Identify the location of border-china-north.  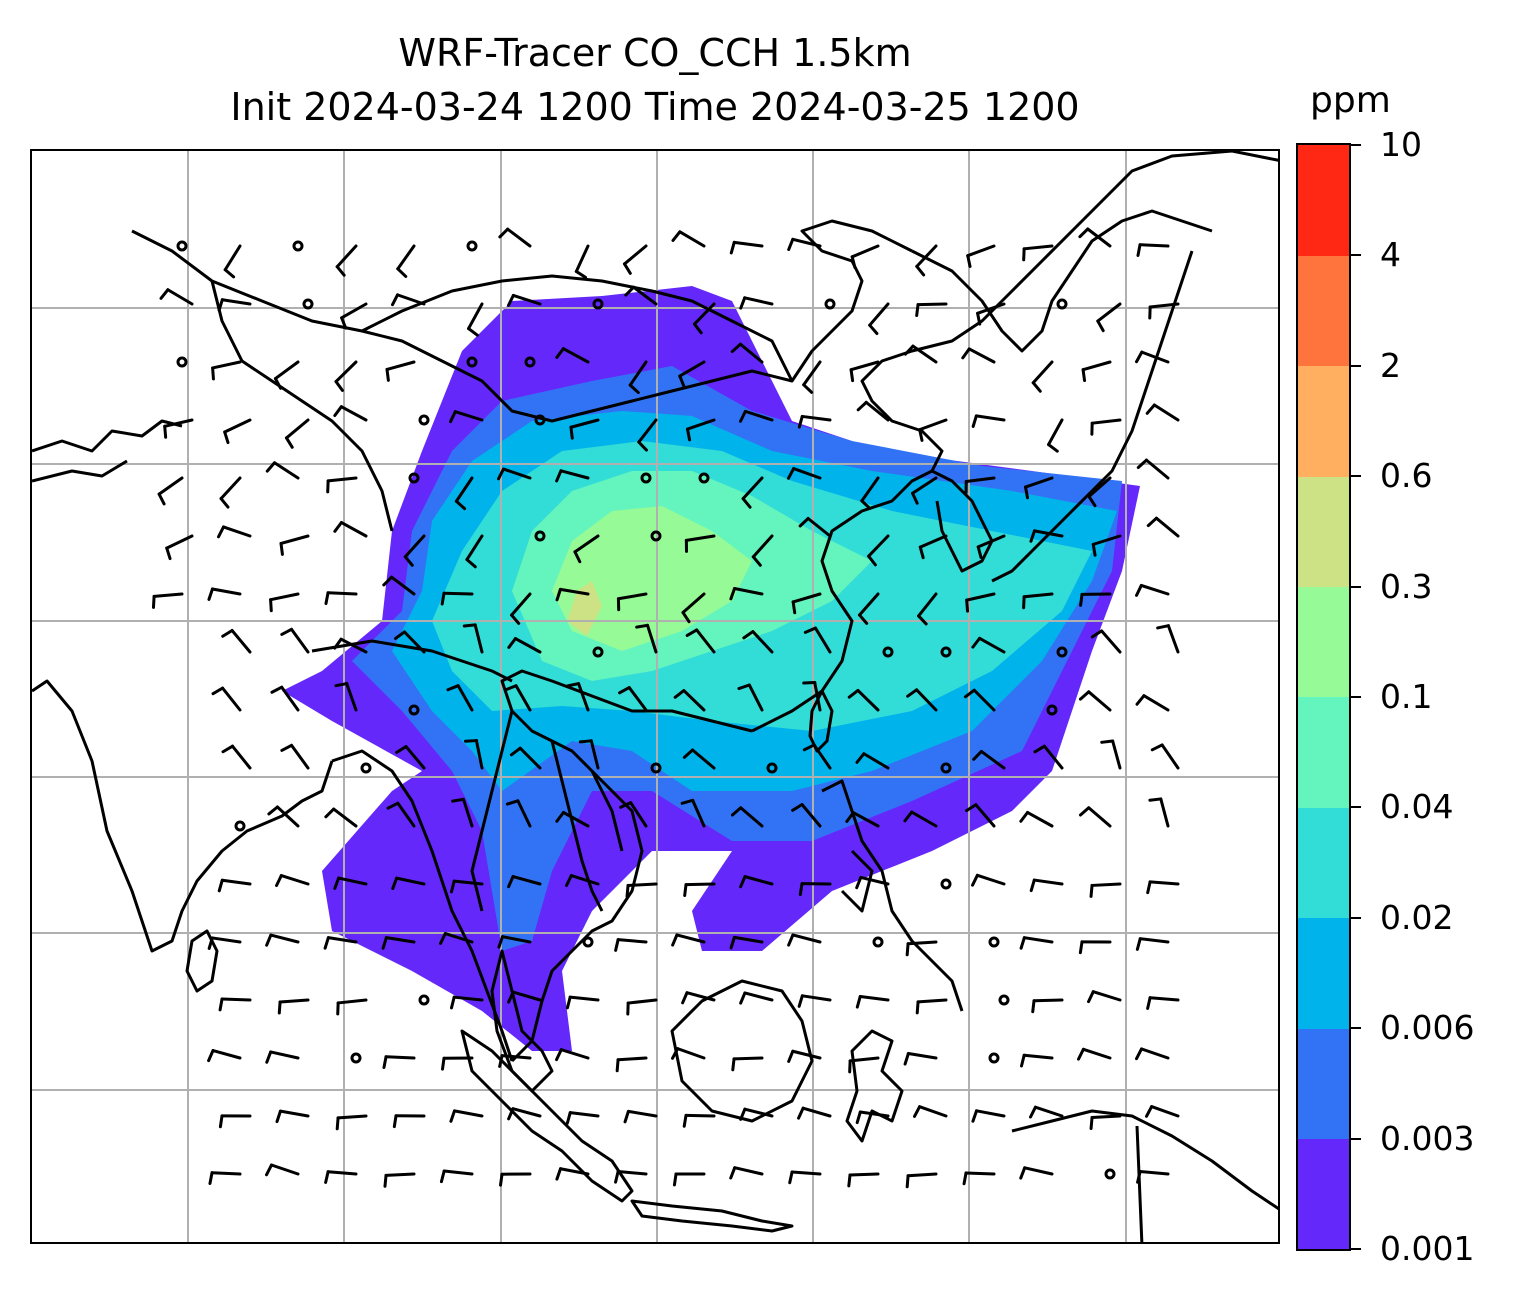
(522, 321).